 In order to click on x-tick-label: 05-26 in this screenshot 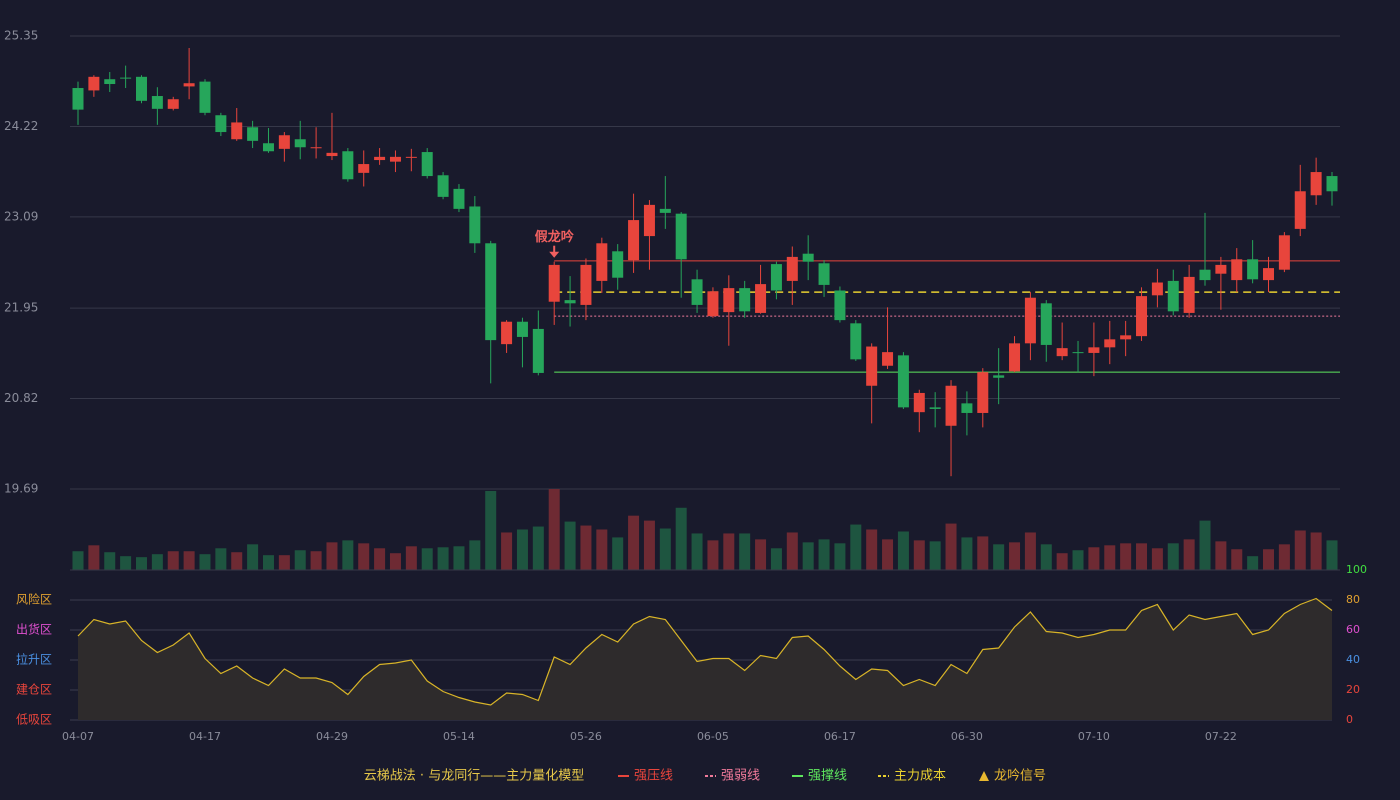, I will do `click(586, 736)`.